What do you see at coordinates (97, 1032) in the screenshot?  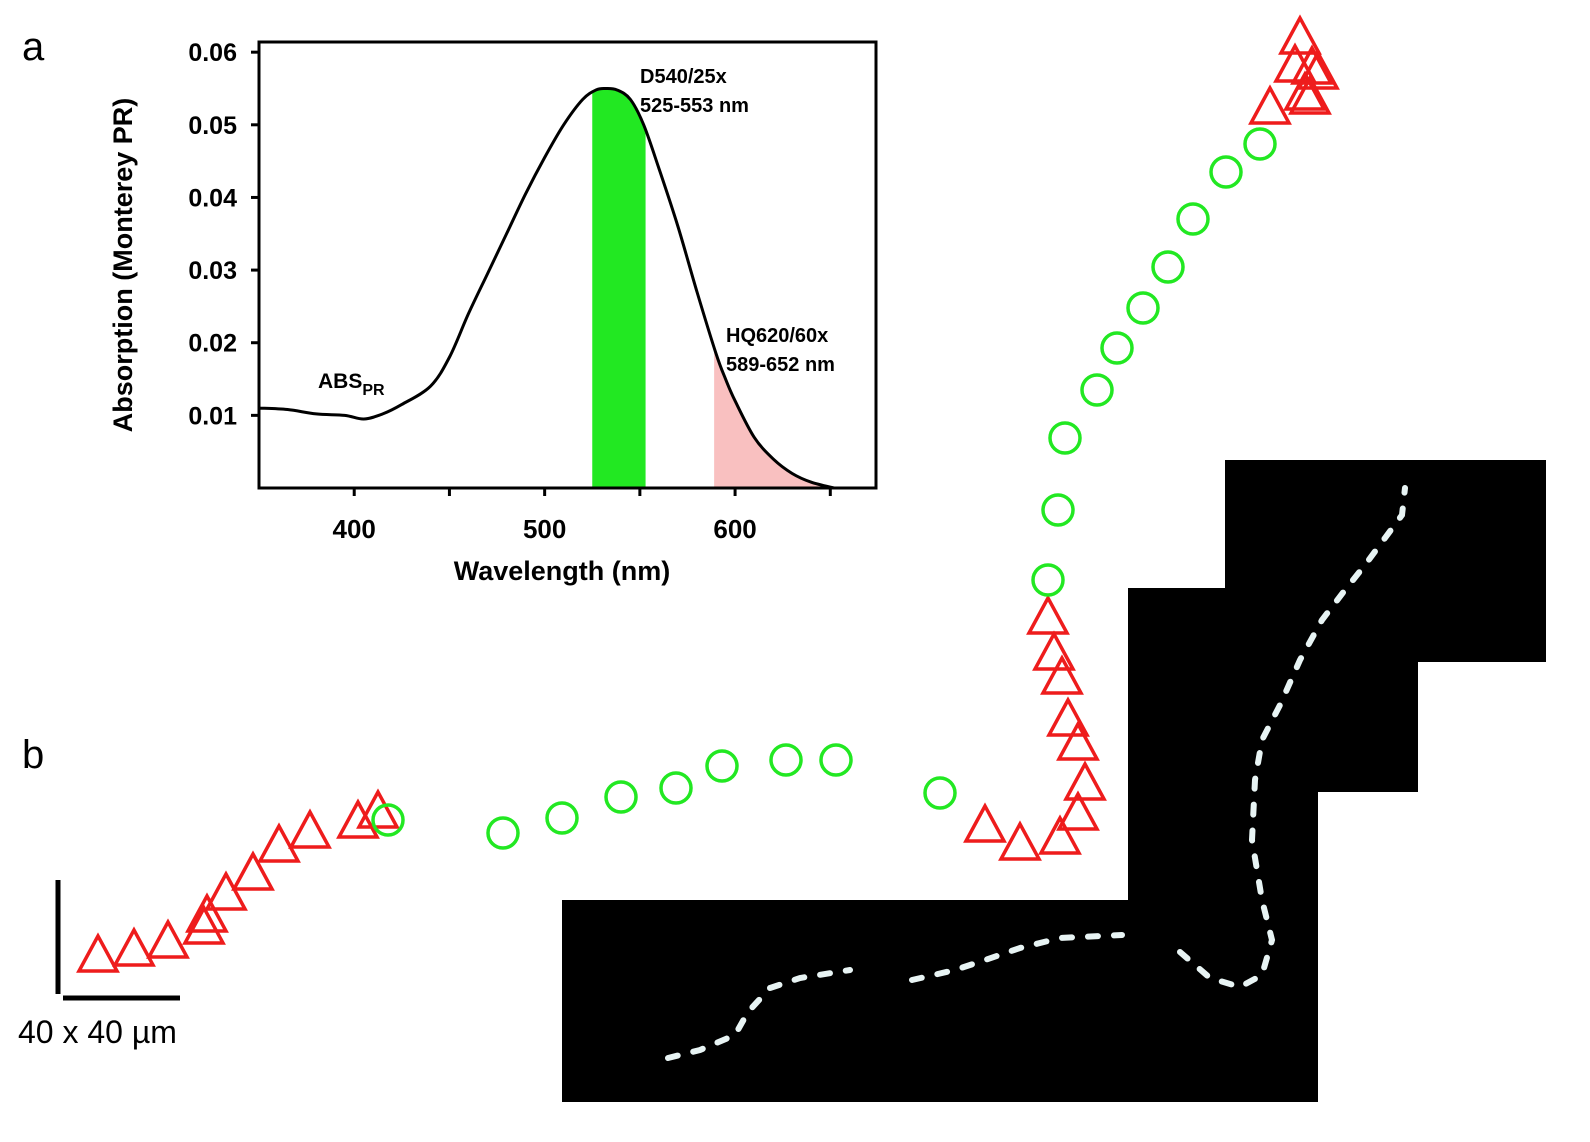 I see `scale-bar-label: 40 x 40 µm` at bounding box center [97, 1032].